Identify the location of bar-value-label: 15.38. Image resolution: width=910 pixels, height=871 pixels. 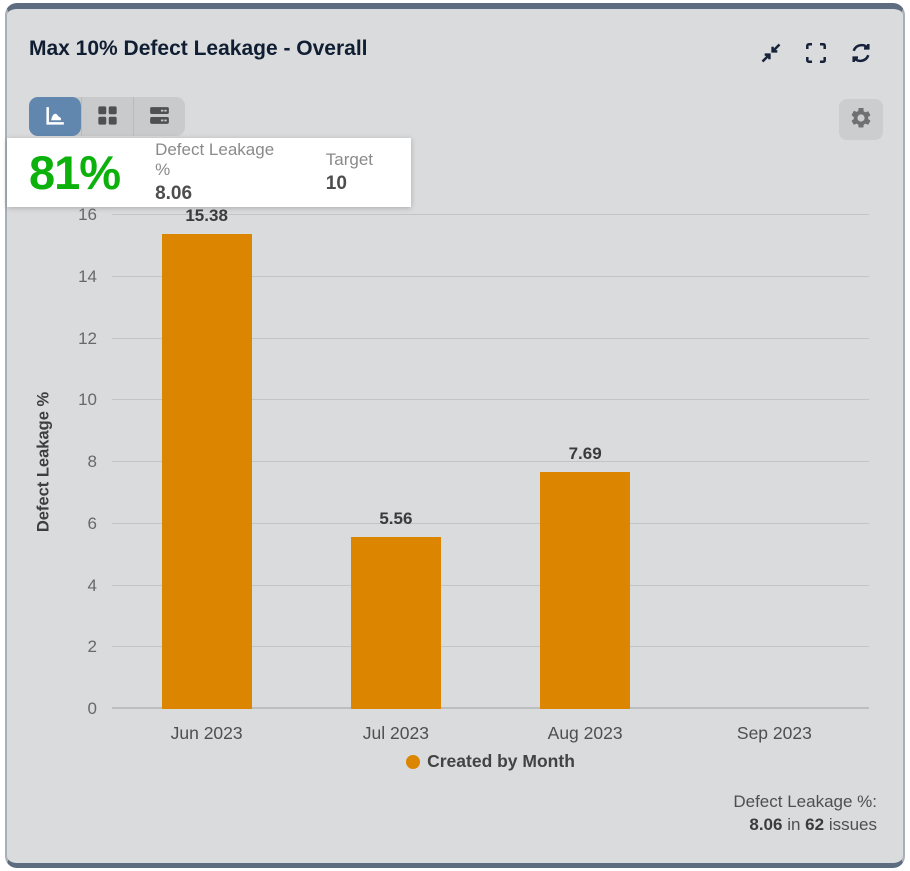
(206, 216).